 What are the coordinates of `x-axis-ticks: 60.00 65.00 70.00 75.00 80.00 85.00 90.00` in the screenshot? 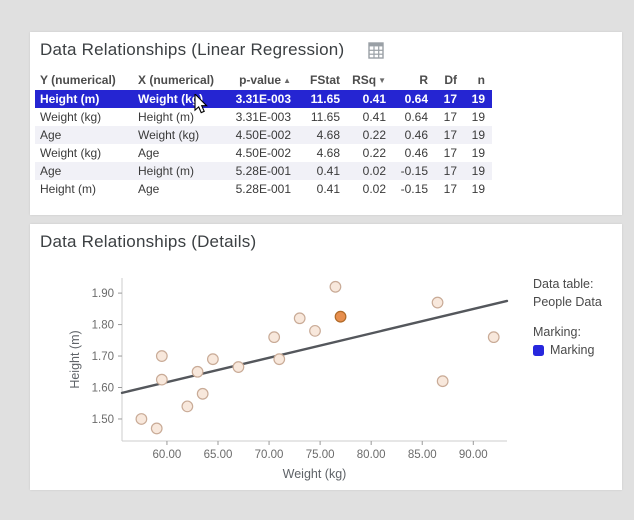 It's located at (320, 451).